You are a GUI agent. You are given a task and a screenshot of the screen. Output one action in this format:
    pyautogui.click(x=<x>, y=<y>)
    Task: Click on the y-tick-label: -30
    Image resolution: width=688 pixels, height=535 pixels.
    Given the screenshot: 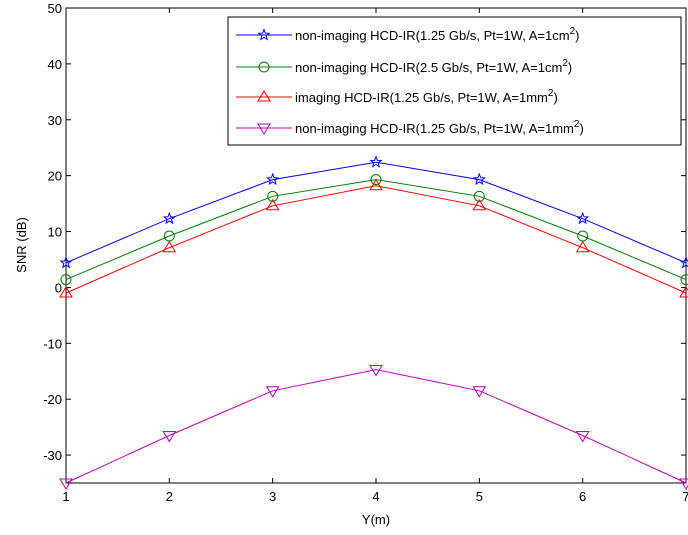 What is the action you would take?
    pyautogui.click(x=52, y=455)
    